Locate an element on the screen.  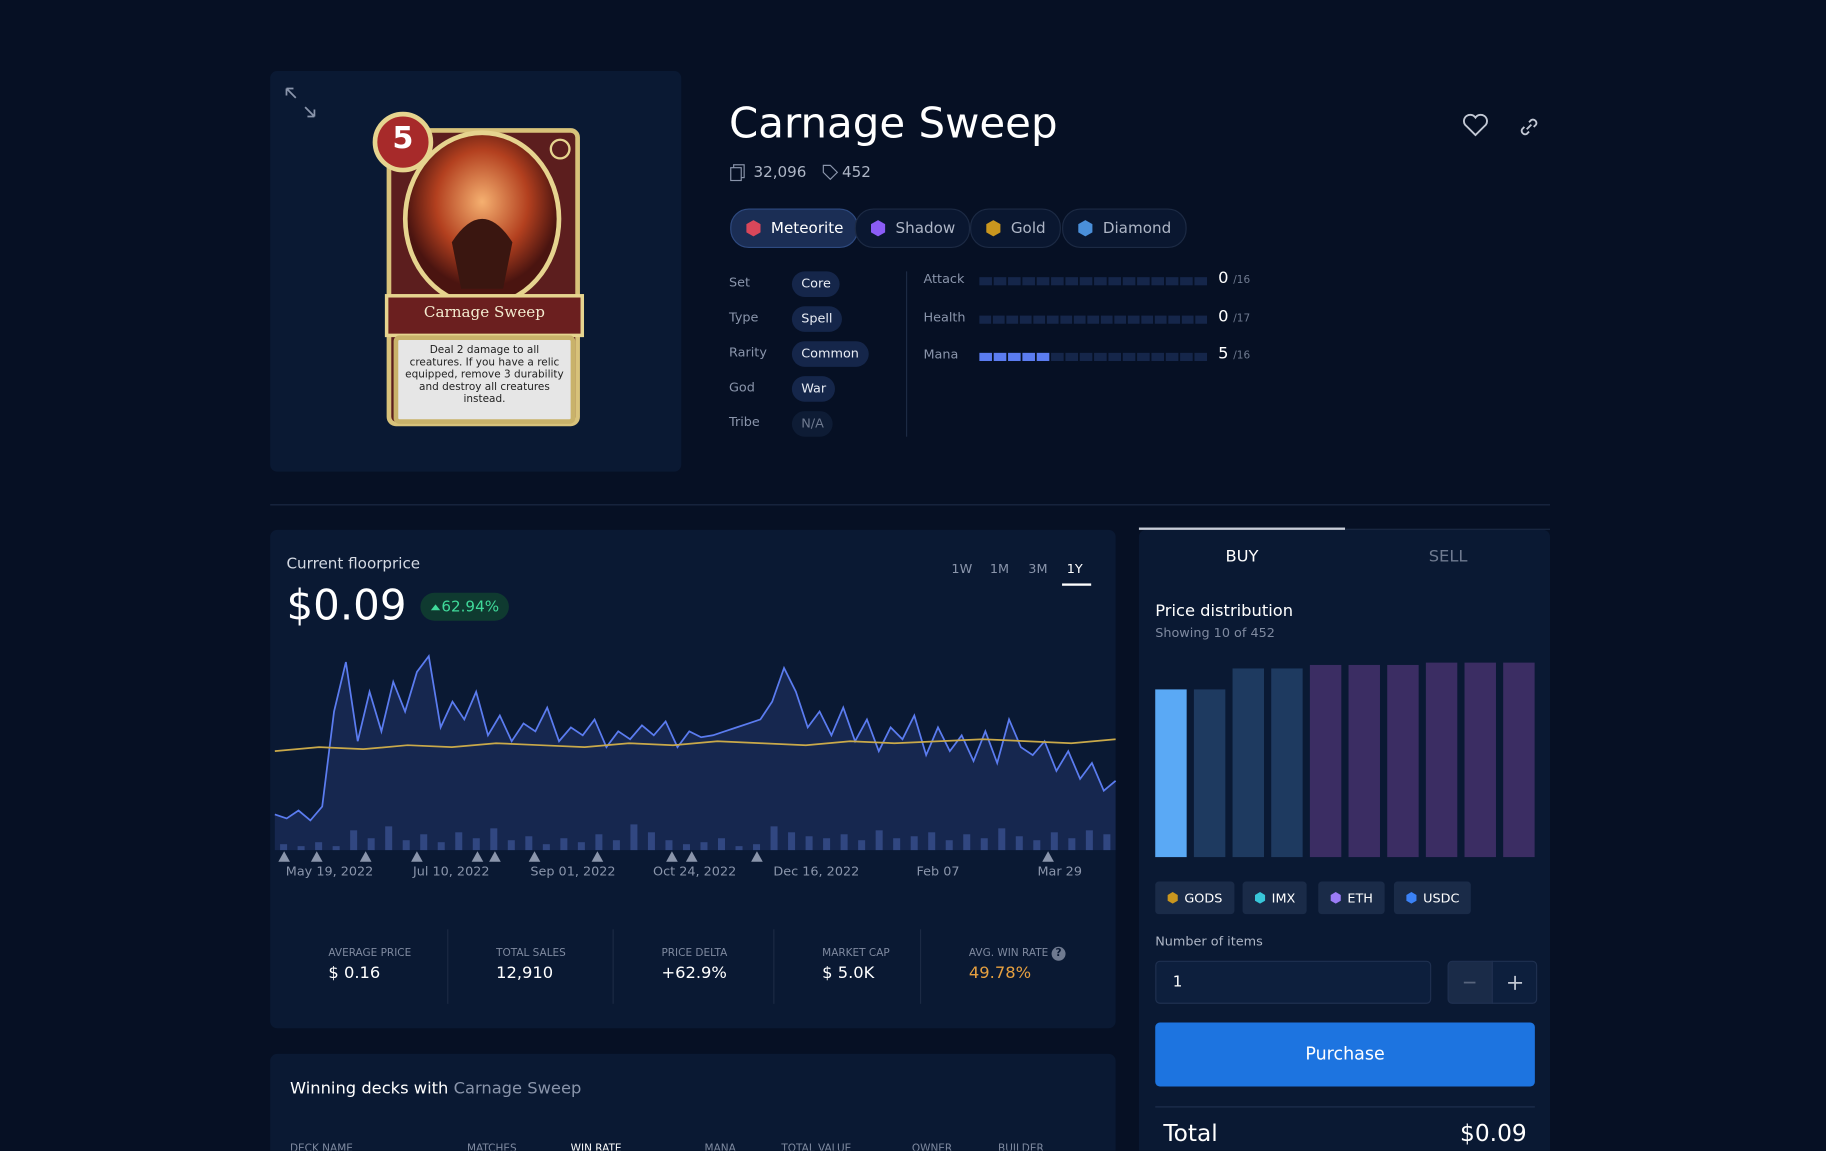
x-tick-label: Sep 01, 2022 is located at coordinates (572, 872).